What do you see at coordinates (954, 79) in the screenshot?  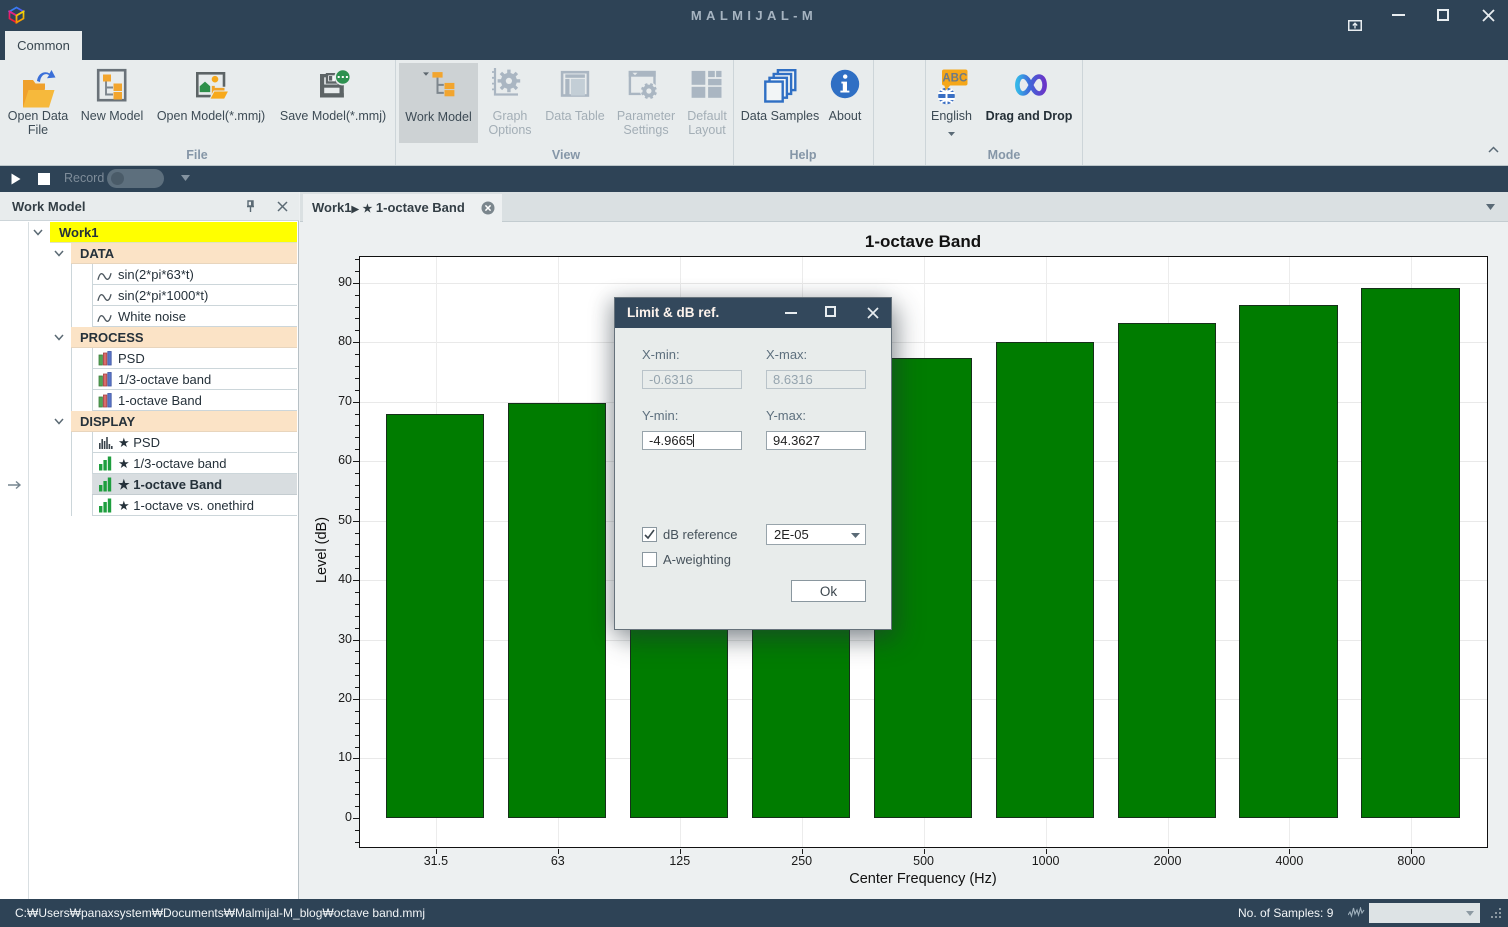 I see `svg-text: ABC` at bounding box center [954, 79].